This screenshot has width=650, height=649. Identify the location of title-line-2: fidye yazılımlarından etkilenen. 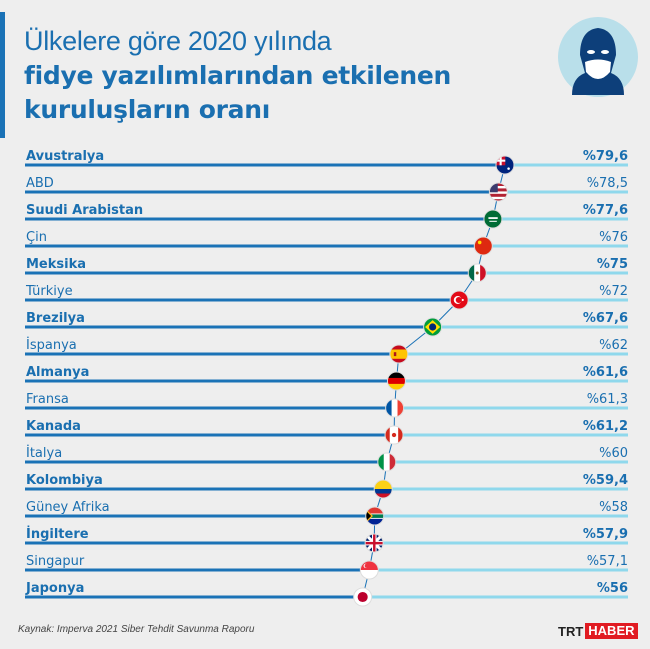
(238, 75).